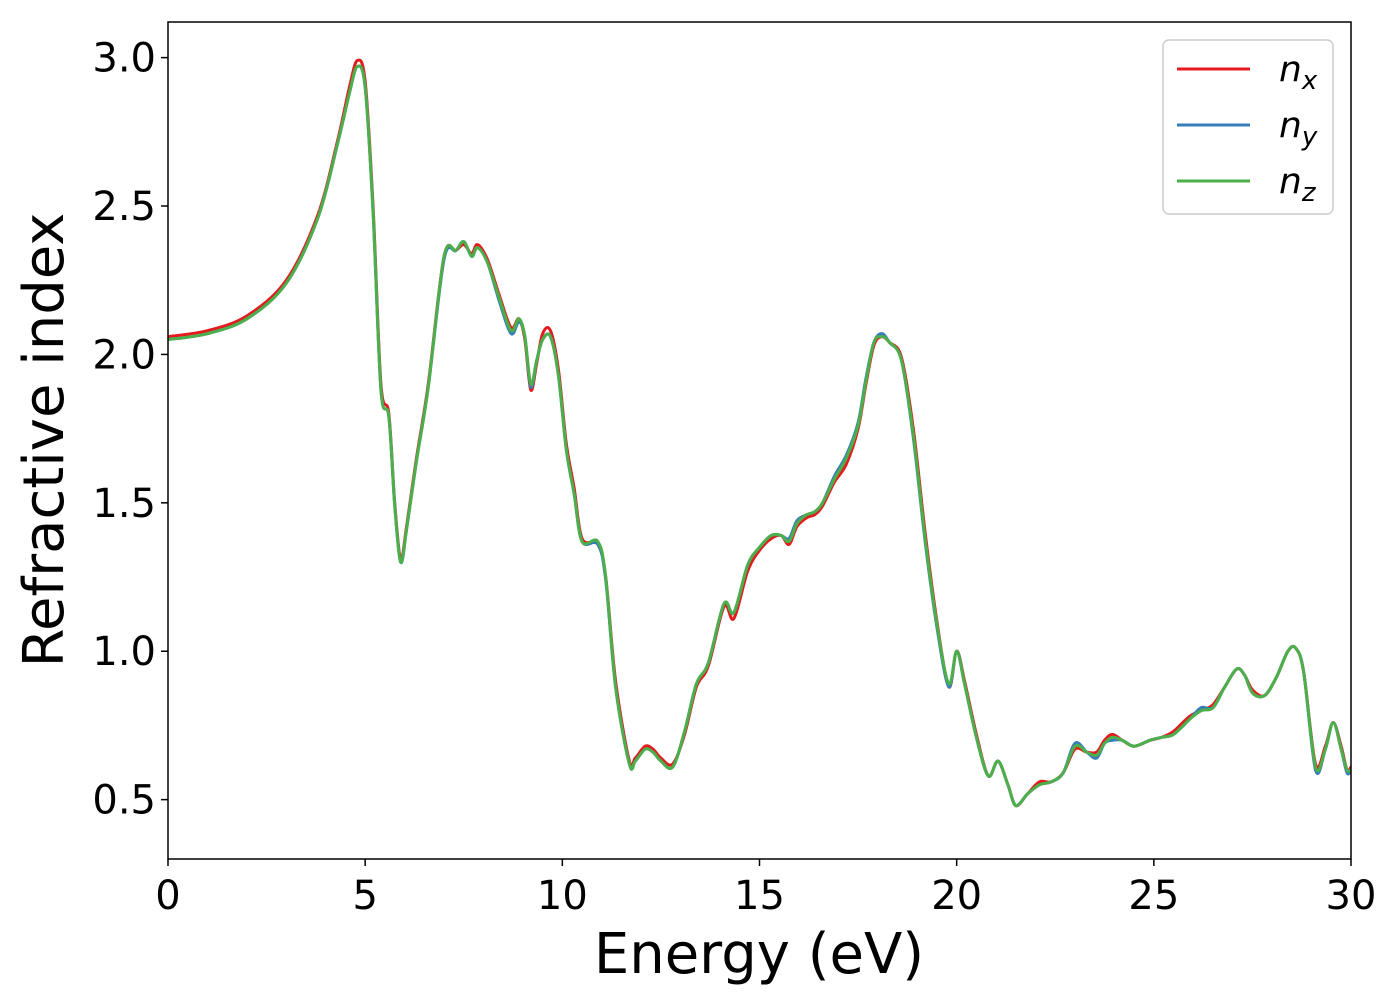 This screenshot has width=1400, height=1000. Describe the element at coordinates (167, 896) in the screenshot. I see `x-tick-label: 0` at that location.